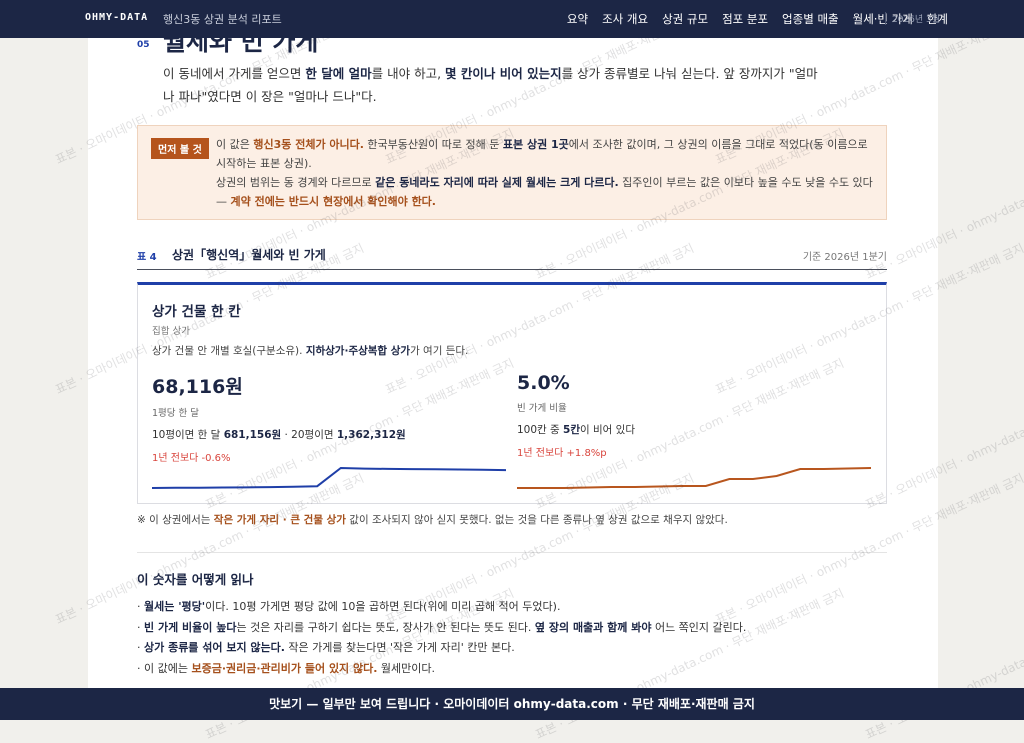 The height and width of the screenshot is (743, 1024). I want to click on metric-value: 5.0%, so click(543, 383).